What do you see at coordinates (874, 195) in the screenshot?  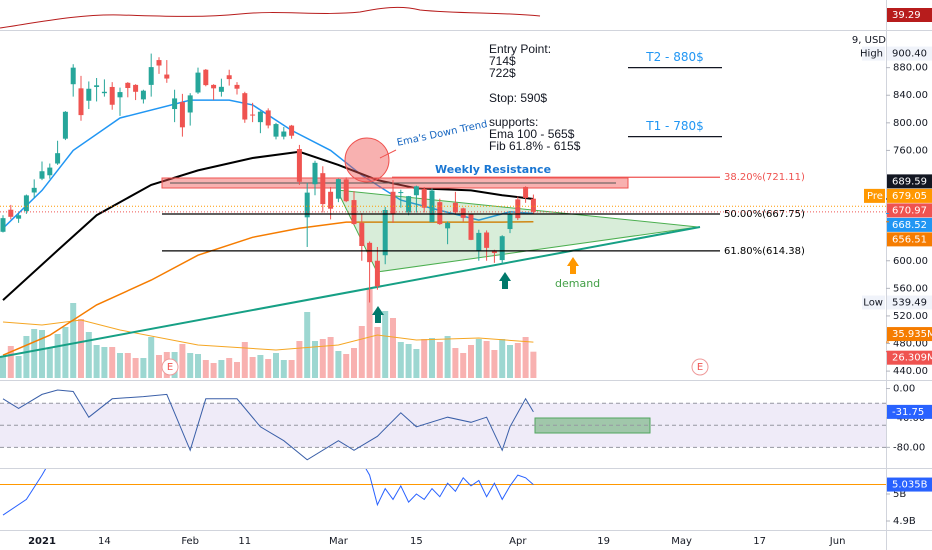 I see `price-tag-box` at bounding box center [874, 195].